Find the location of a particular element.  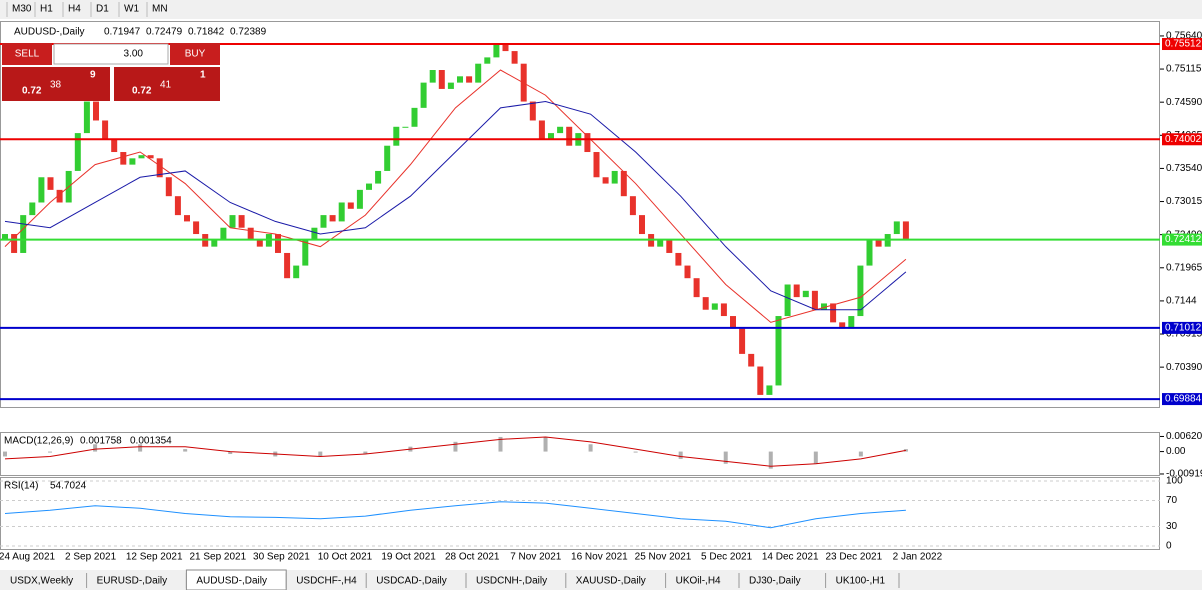

macd-panel is located at coordinates (580, 454).